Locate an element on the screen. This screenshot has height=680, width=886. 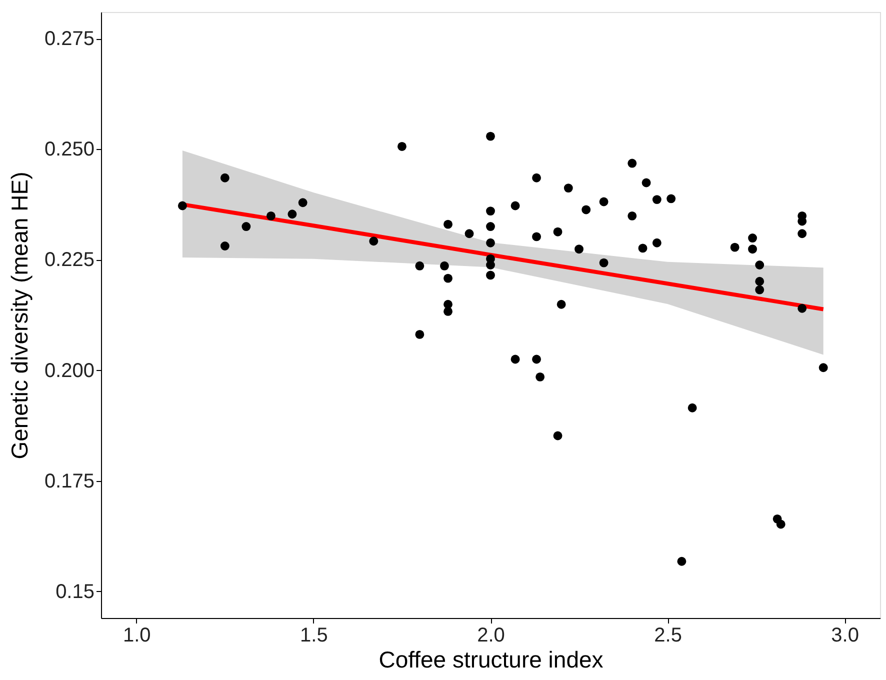
x-tick-label: 2.5 is located at coordinates (668, 635).